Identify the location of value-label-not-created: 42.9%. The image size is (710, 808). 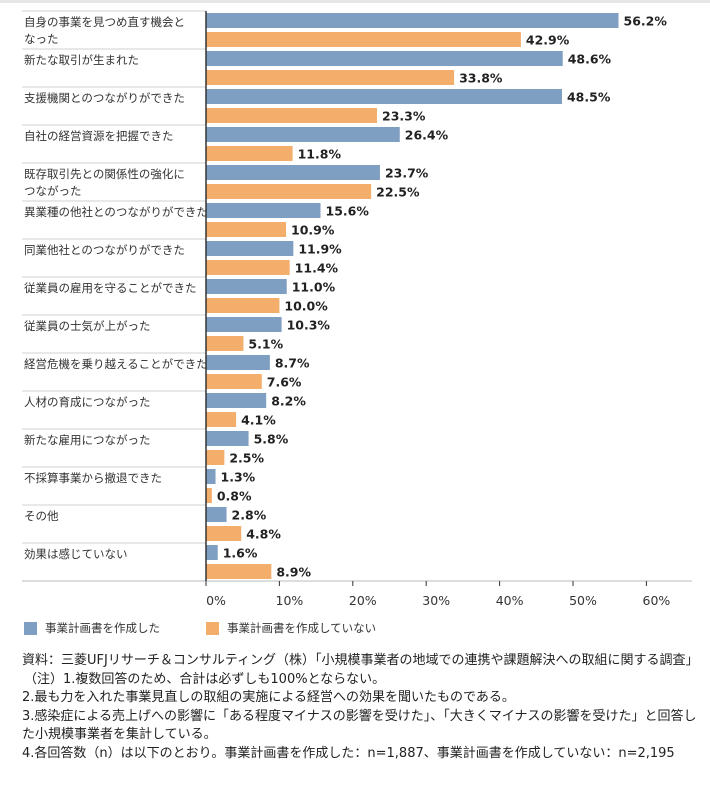
(548, 40).